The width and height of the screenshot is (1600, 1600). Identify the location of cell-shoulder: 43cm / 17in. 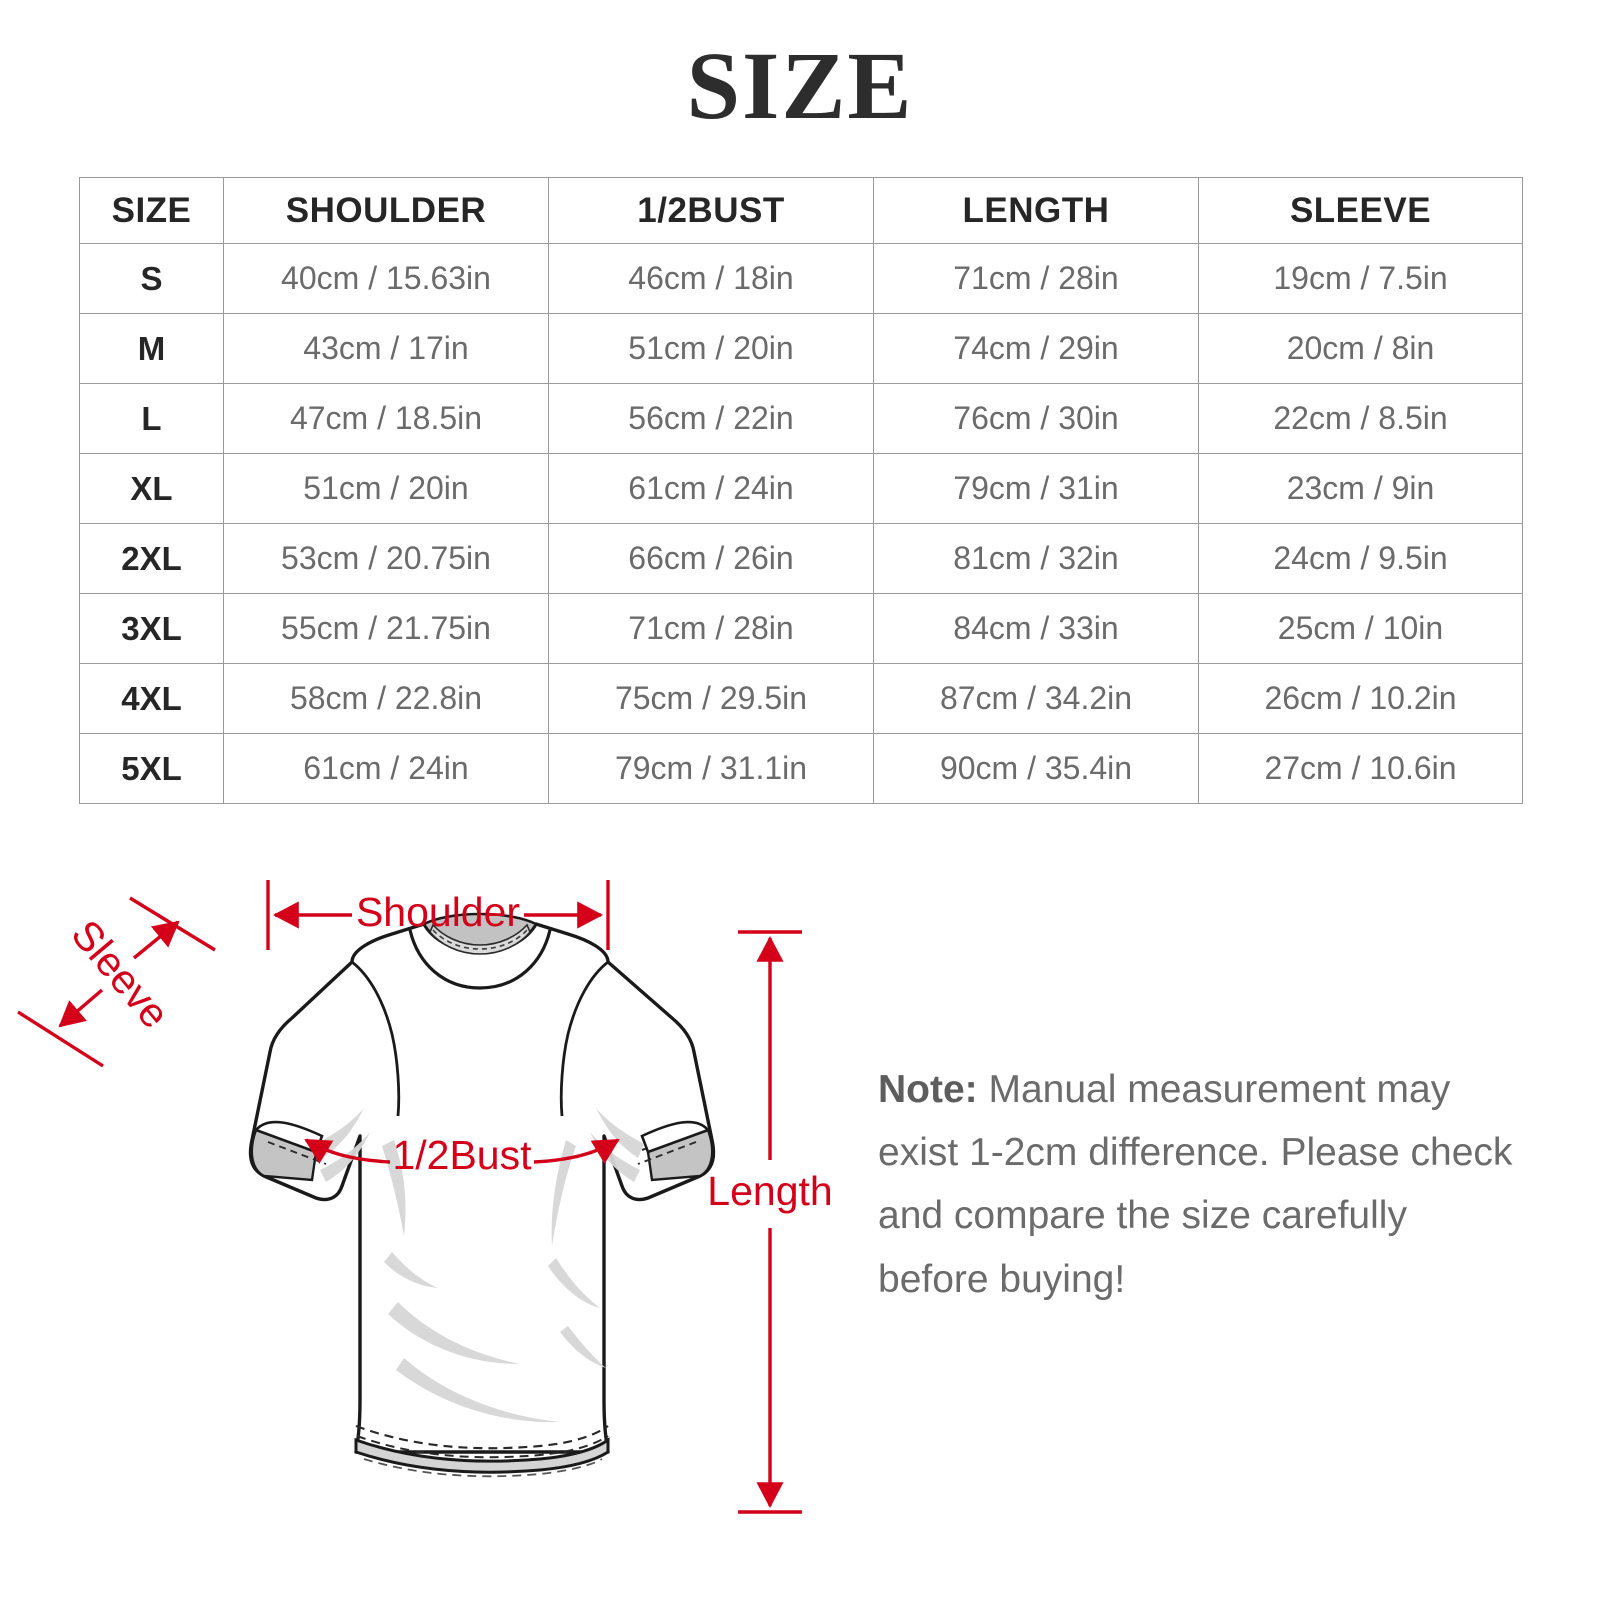
(386, 348).